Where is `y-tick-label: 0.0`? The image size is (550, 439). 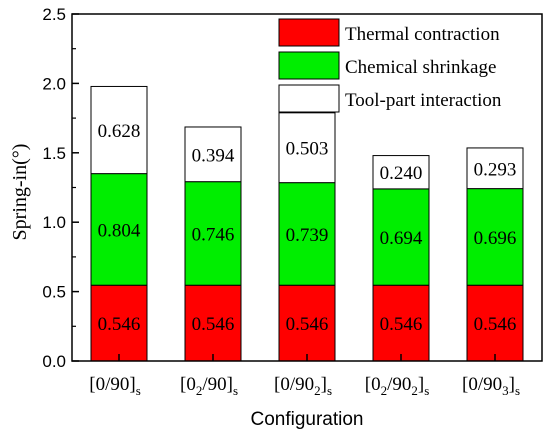 y-tick-label: 0.0 is located at coordinates (54, 361).